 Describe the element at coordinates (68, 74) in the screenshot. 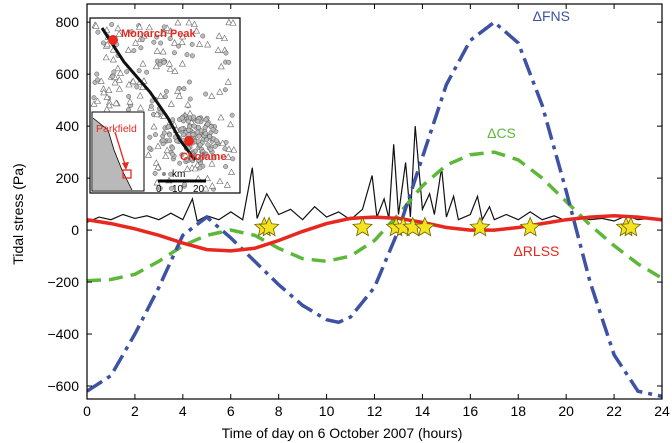

I see `y-tick-label: 600` at that location.